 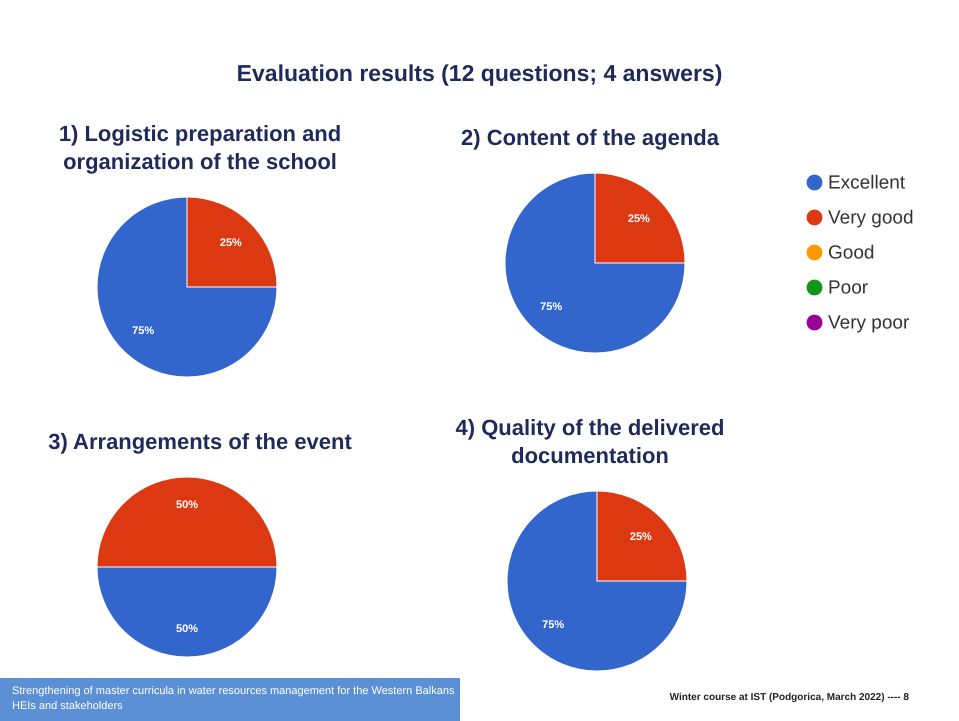 I want to click on chart-title: 4) Quality of the delivered documentation, so click(x=590, y=442).